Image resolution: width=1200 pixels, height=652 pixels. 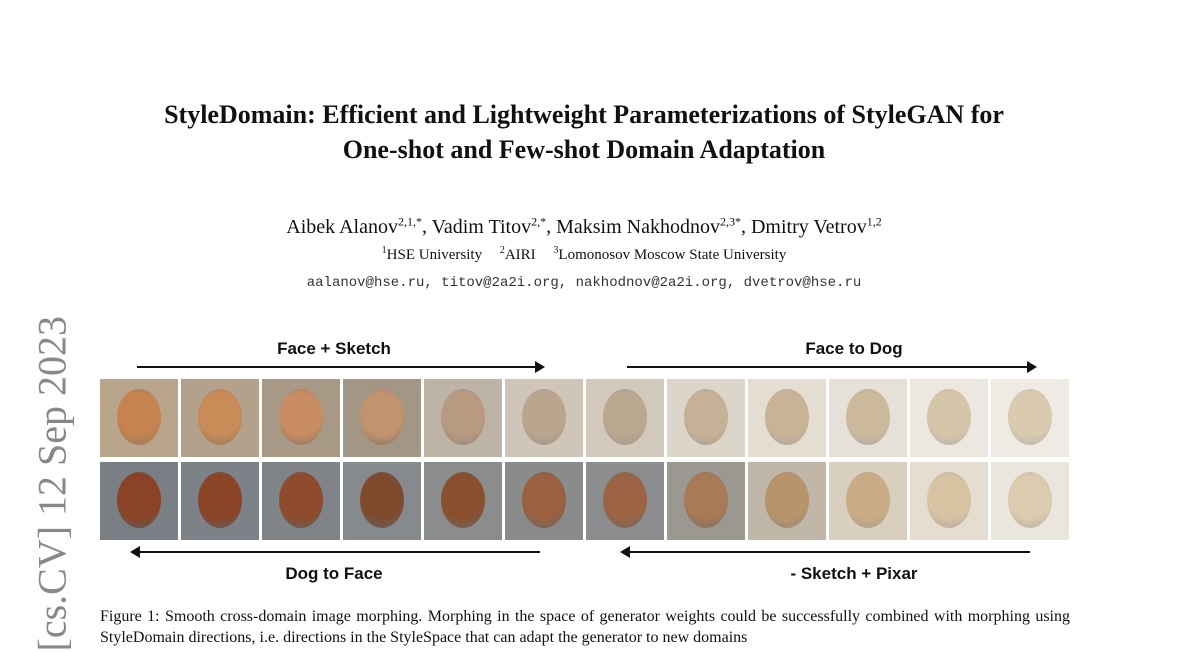 What do you see at coordinates (854, 573) in the screenshot?
I see `label-sketch-pixar: - Sketch + Pixar` at bounding box center [854, 573].